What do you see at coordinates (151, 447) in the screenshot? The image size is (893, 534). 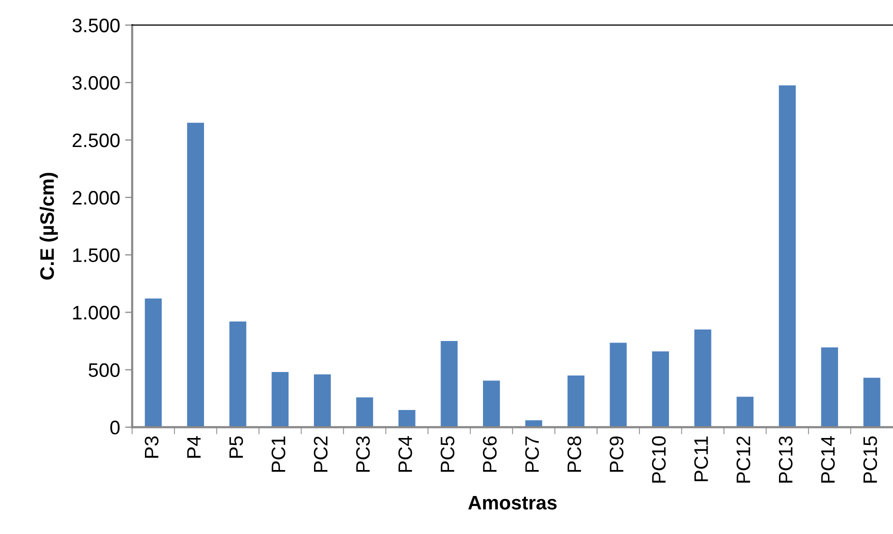 I see `x-tick-label: P3` at bounding box center [151, 447].